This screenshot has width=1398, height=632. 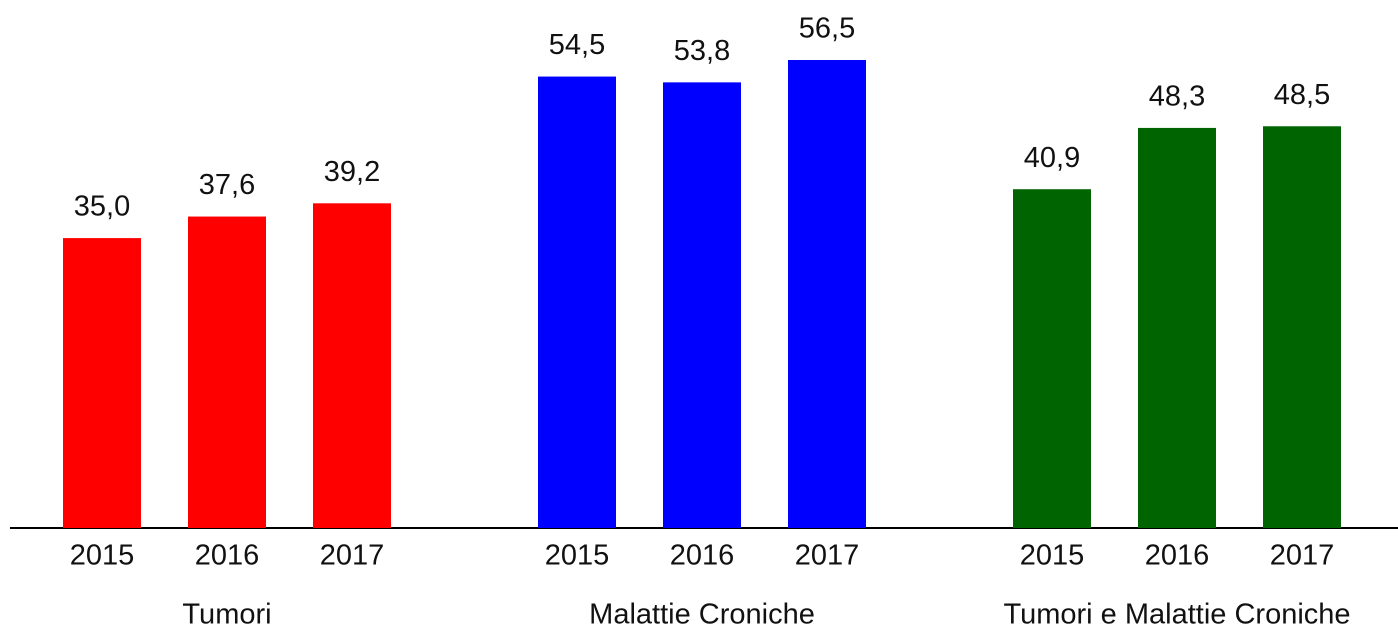 I want to click on value-label: 54,5, so click(x=577, y=45).